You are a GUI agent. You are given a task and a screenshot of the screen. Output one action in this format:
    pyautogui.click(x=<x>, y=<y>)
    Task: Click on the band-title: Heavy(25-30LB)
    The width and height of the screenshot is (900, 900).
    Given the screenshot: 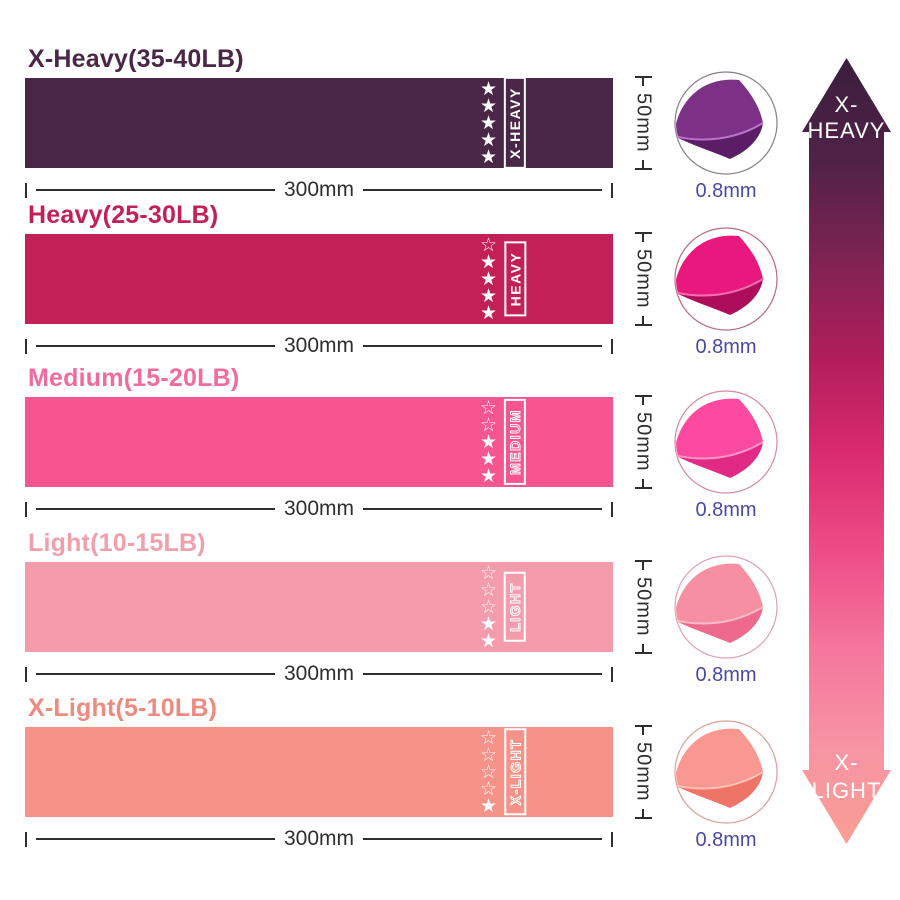 What is the action you would take?
    pyautogui.click(x=123, y=215)
    